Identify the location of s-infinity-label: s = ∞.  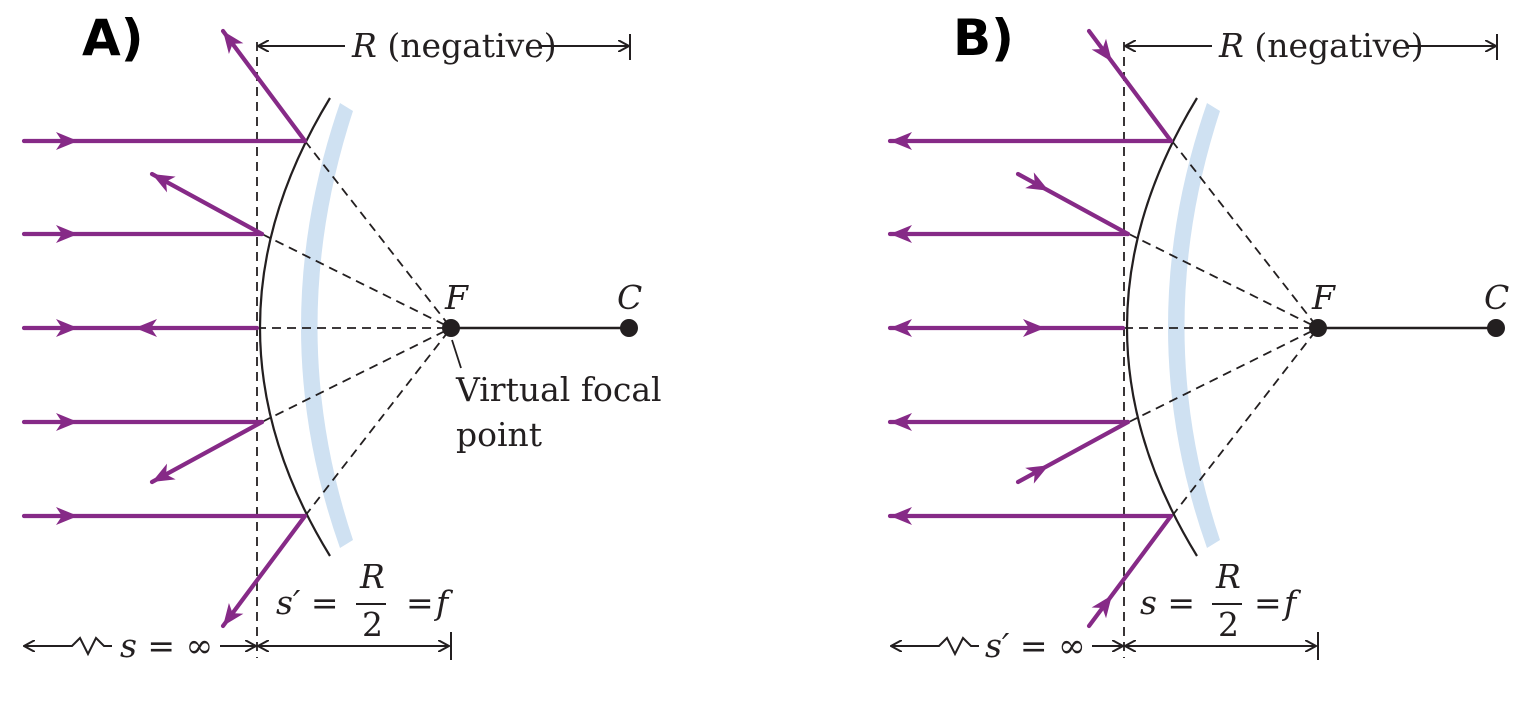
(166, 645).